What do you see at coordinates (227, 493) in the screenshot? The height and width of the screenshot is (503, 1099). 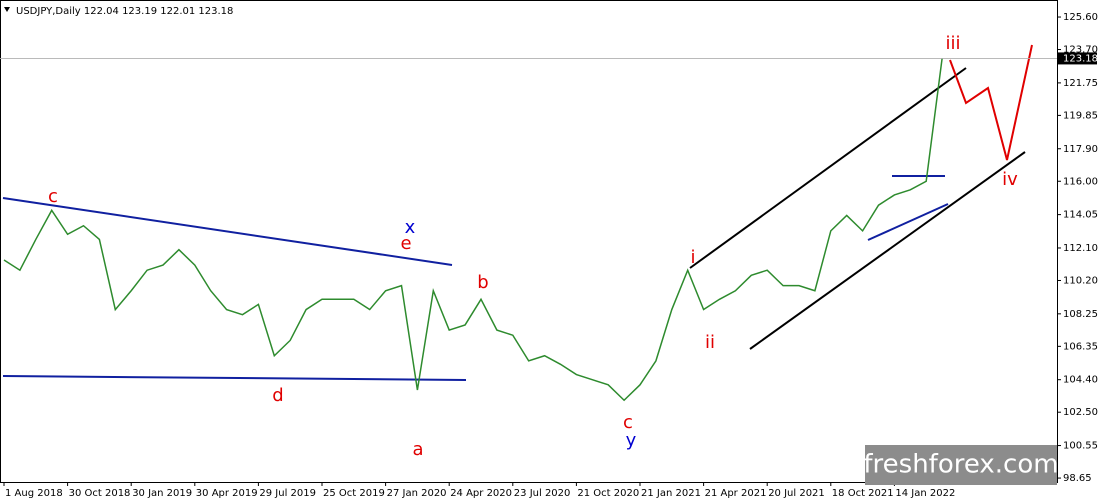 I see `x-tick-label: 30 Apr 2019` at bounding box center [227, 493].